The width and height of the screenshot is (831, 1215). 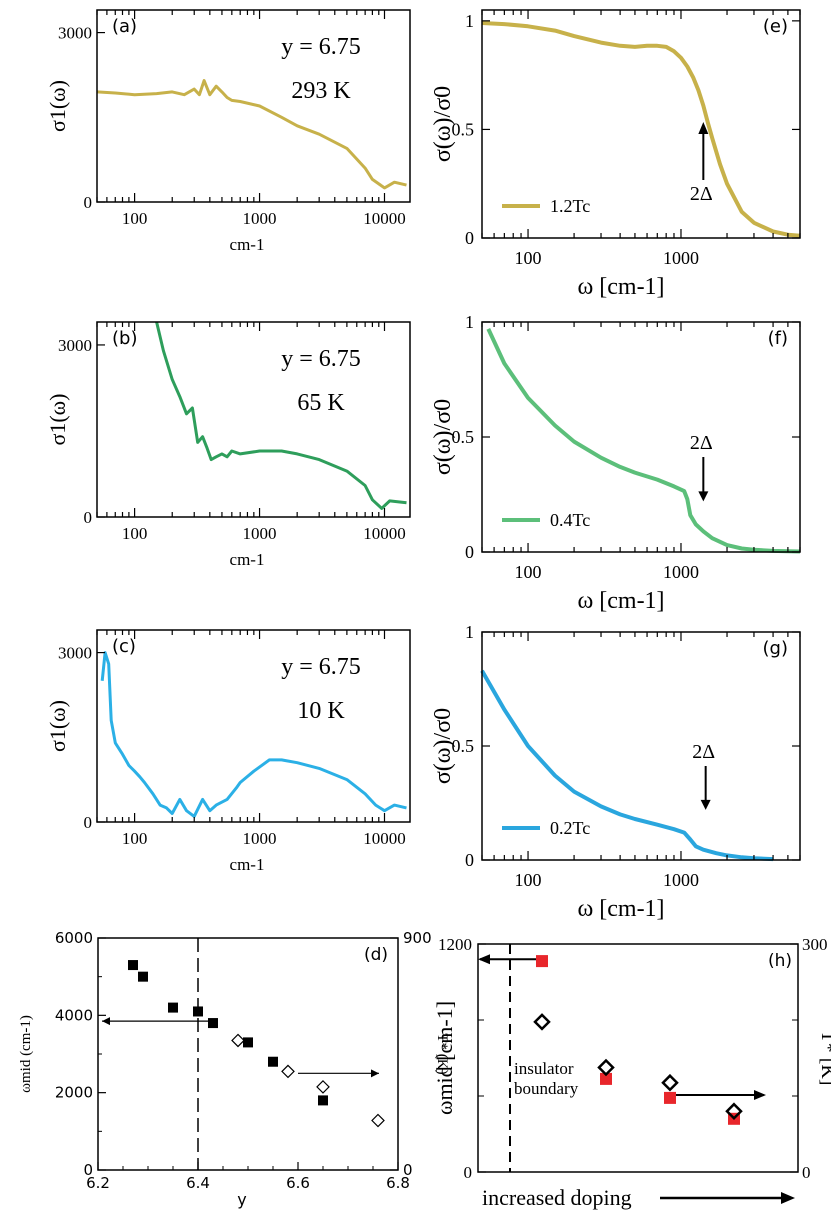 What do you see at coordinates (570, 828) in the screenshot?
I see `legend-label: 0.2Tc` at bounding box center [570, 828].